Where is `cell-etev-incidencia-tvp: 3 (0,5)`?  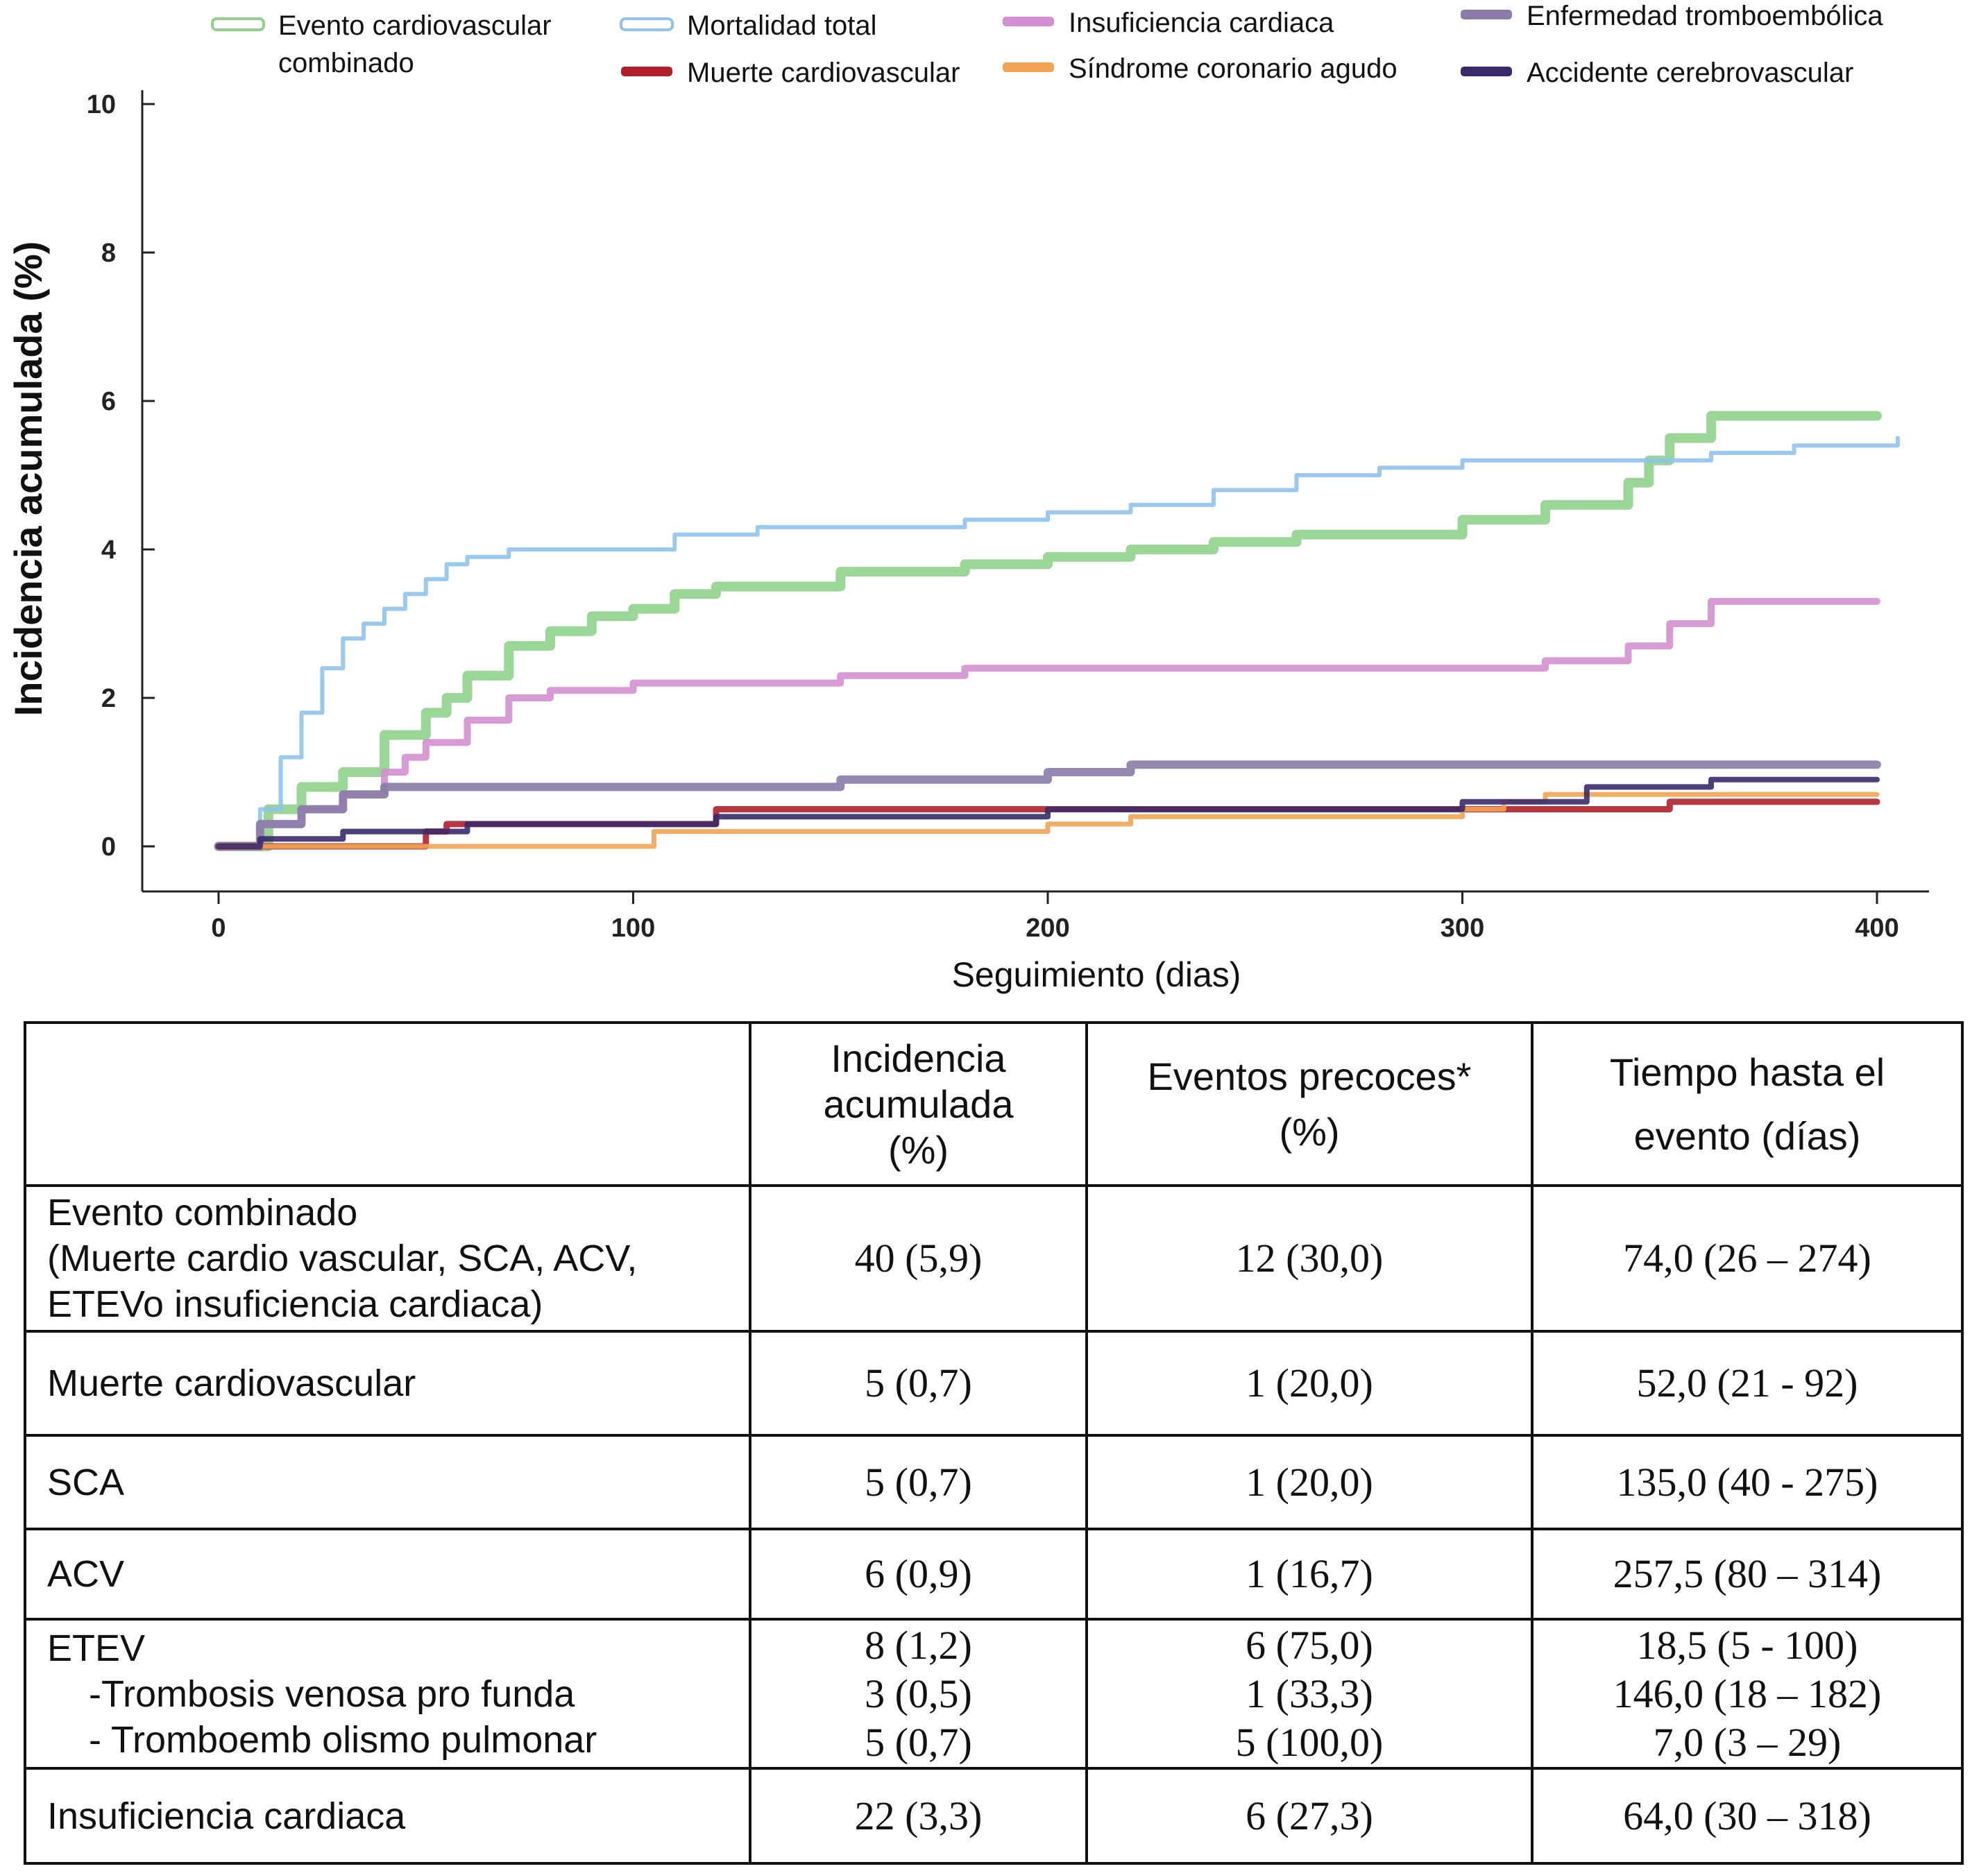 cell-etev-incidencia-tvp: 3 (0,5) is located at coordinates (918, 1693).